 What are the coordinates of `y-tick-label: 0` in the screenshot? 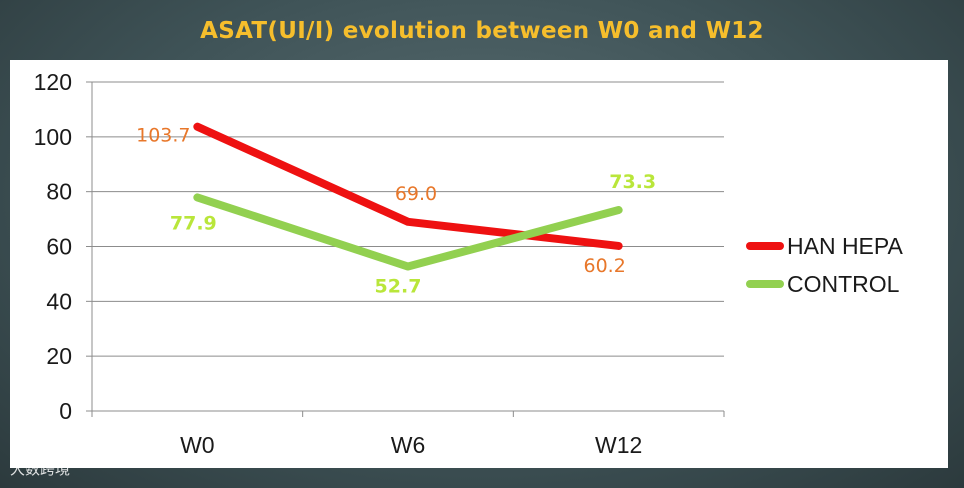 It's located at (65, 411).